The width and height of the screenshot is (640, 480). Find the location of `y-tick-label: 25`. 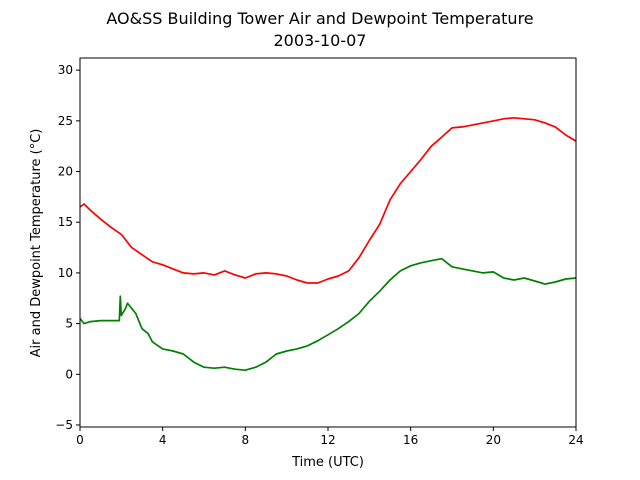

y-tick-label: 25 is located at coordinates (65, 121).